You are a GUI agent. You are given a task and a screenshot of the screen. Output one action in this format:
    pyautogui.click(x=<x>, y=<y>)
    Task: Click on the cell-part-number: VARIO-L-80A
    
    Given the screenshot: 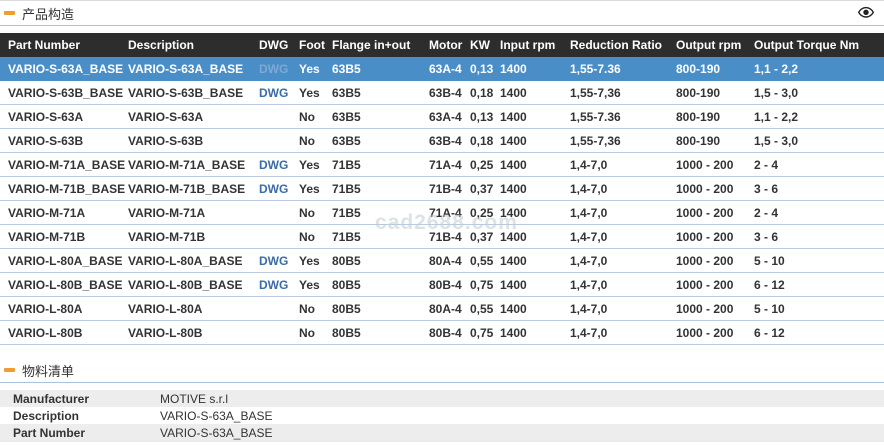 What is the action you would take?
    pyautogui.click(x=64, y=308)
    